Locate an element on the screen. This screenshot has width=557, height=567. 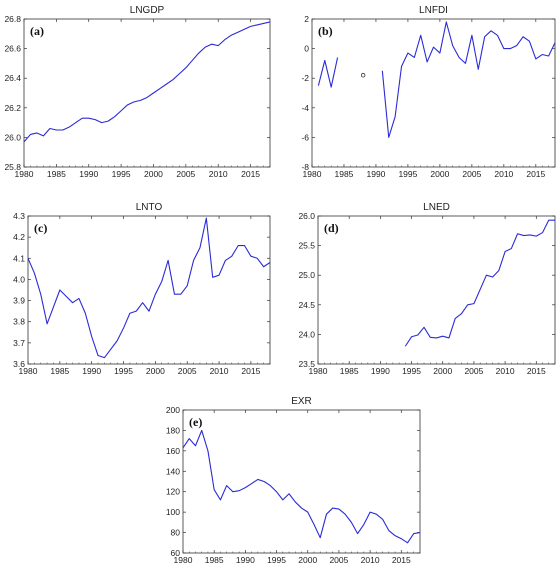
y-tick-label: 140 is located at coordinates (173, 471).